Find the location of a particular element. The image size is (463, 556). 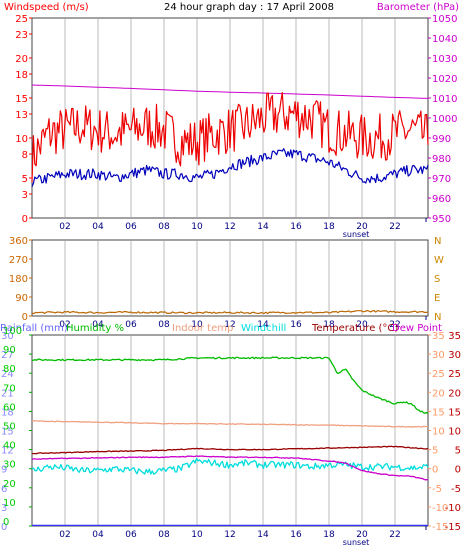

rain-tick-label: 18 is located at coordinates (7, 412).